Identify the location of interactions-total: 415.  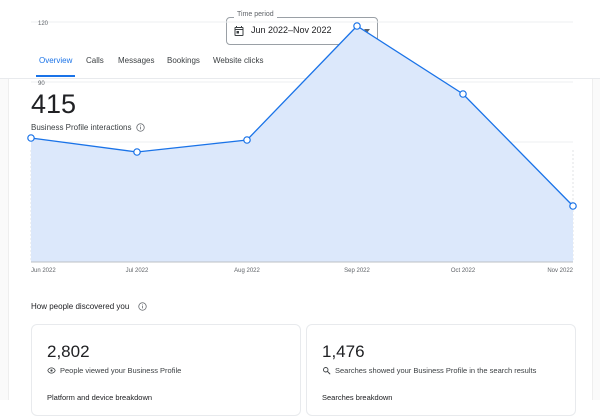
(54, 104).